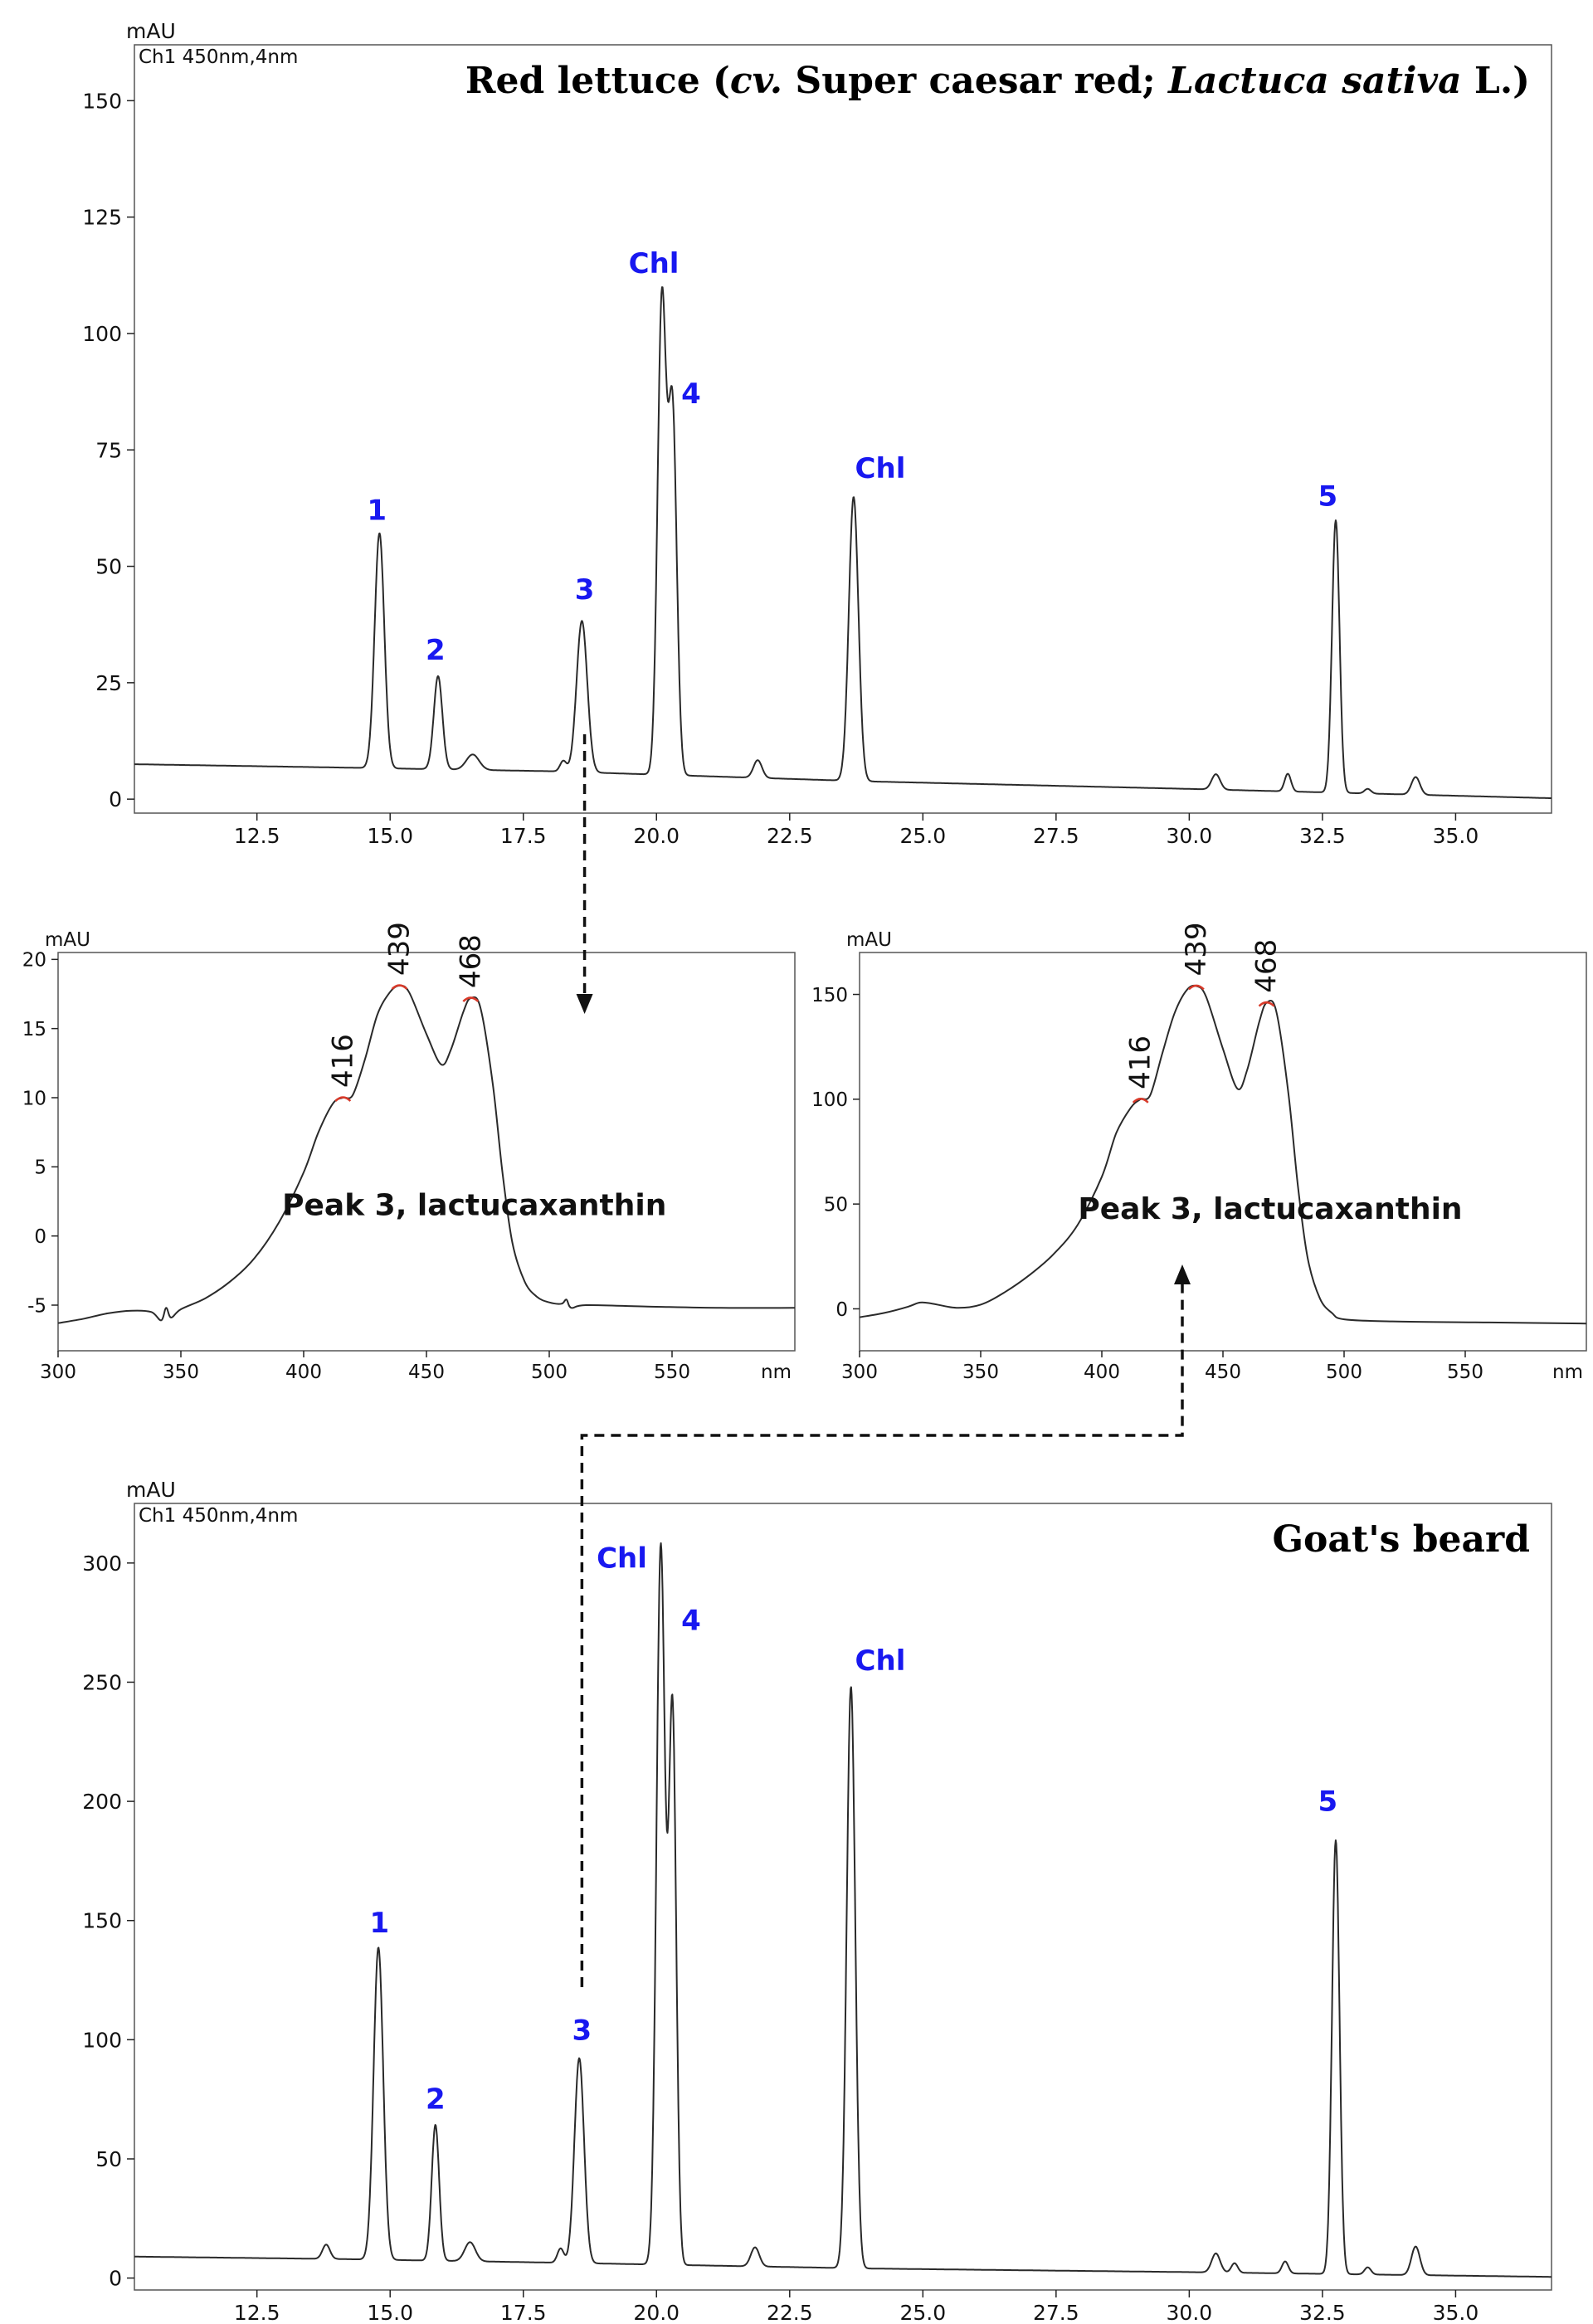 The width and height of the screenshot is (1593, 2324). I want to click on bottom-chart-y-tick-label: 300, so click(102, 1564).